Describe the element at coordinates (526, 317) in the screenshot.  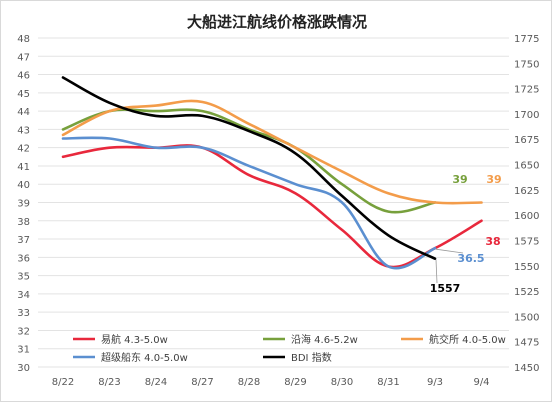
I see `y-right-tick-label: 1500` at that location.